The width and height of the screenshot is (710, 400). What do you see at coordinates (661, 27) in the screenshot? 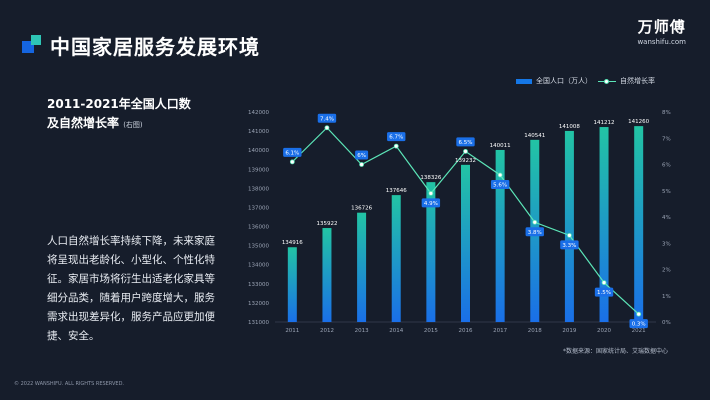
I see `brand-name: 万师傅` at bounding box center [661, 27].